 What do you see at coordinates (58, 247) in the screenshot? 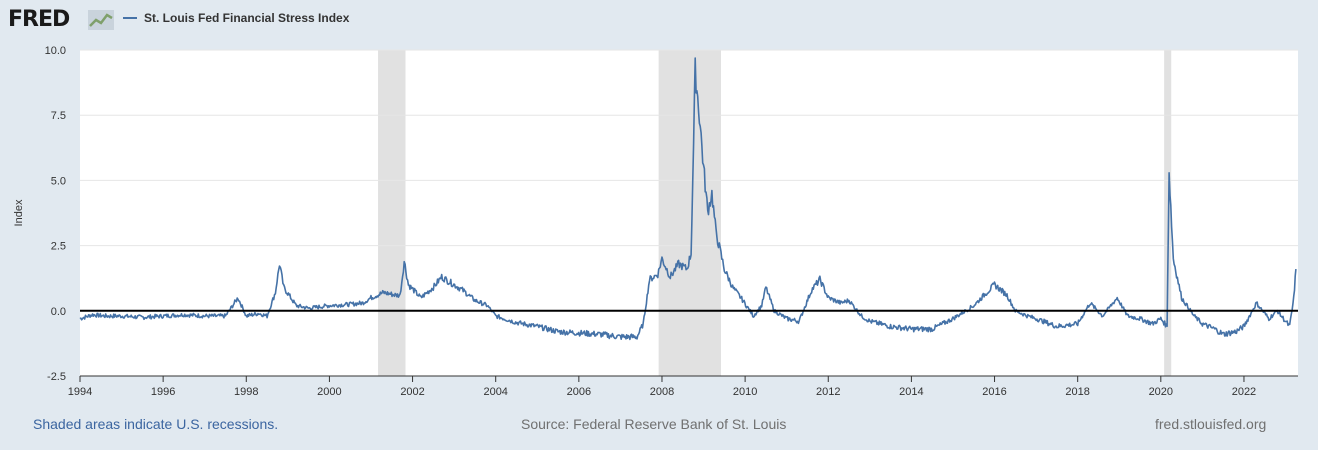
I see `y-tick-label: 2.5` at bounding box center [58, 247].